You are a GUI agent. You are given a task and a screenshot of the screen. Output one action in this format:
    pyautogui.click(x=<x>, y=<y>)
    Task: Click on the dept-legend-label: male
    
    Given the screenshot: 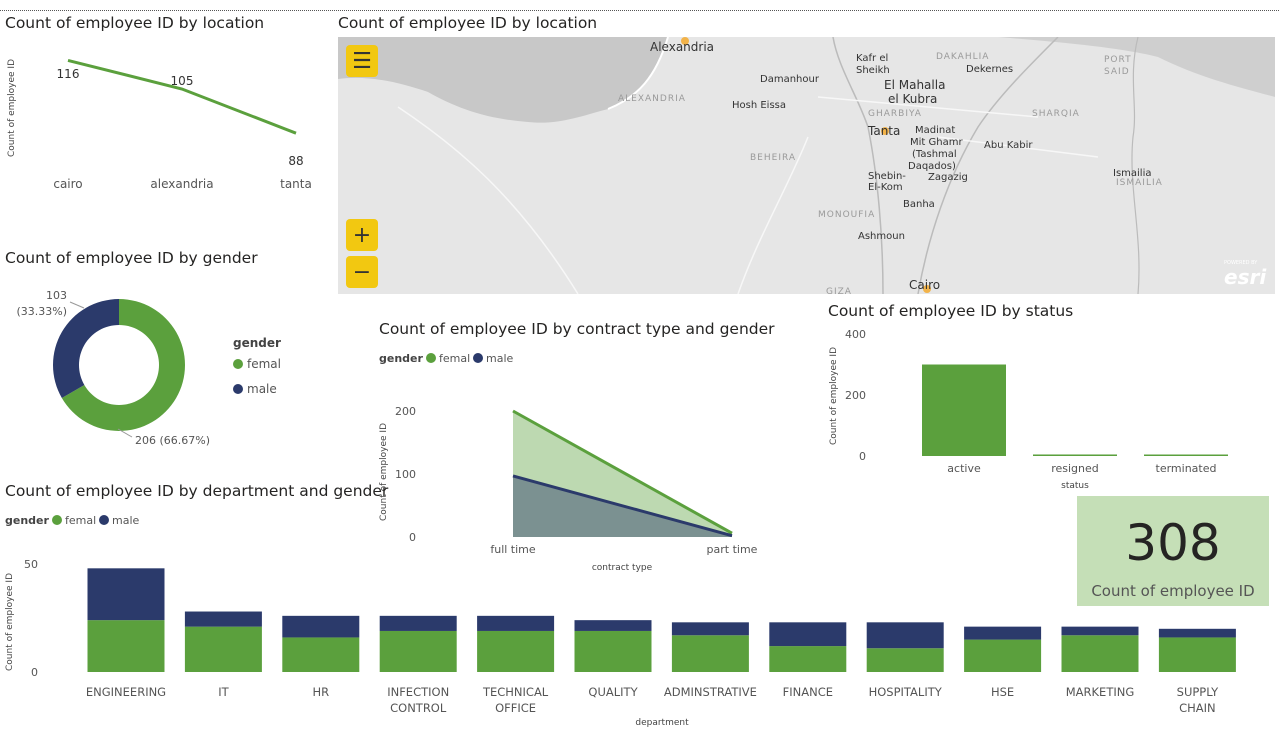 What is the action you would take?
    pyautogui.click(x=126, y=520)
    